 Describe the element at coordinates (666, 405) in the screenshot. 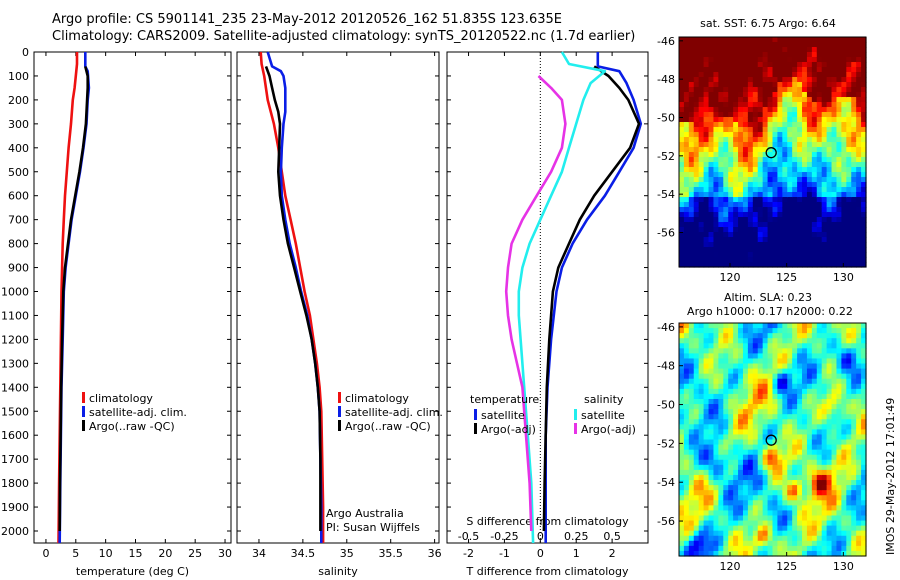

I see `y-tick-label: -50` at that location.